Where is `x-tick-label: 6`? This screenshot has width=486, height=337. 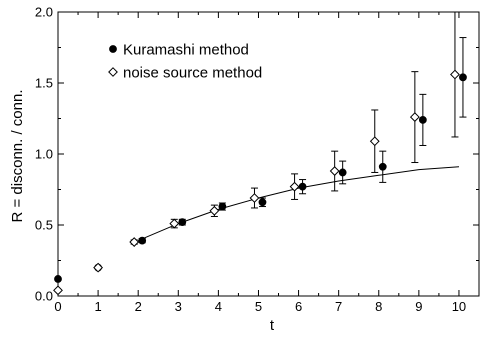
x-tick-label: 6 is located at coordinates (298, 306).